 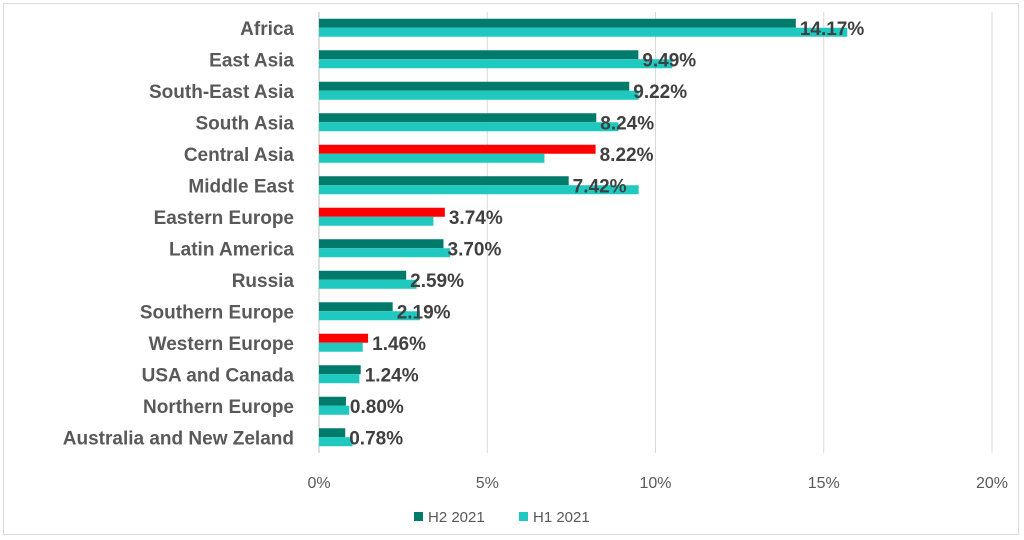 I want to click on bar-h1-2021-northern-europe, so click(x=334, y=410).